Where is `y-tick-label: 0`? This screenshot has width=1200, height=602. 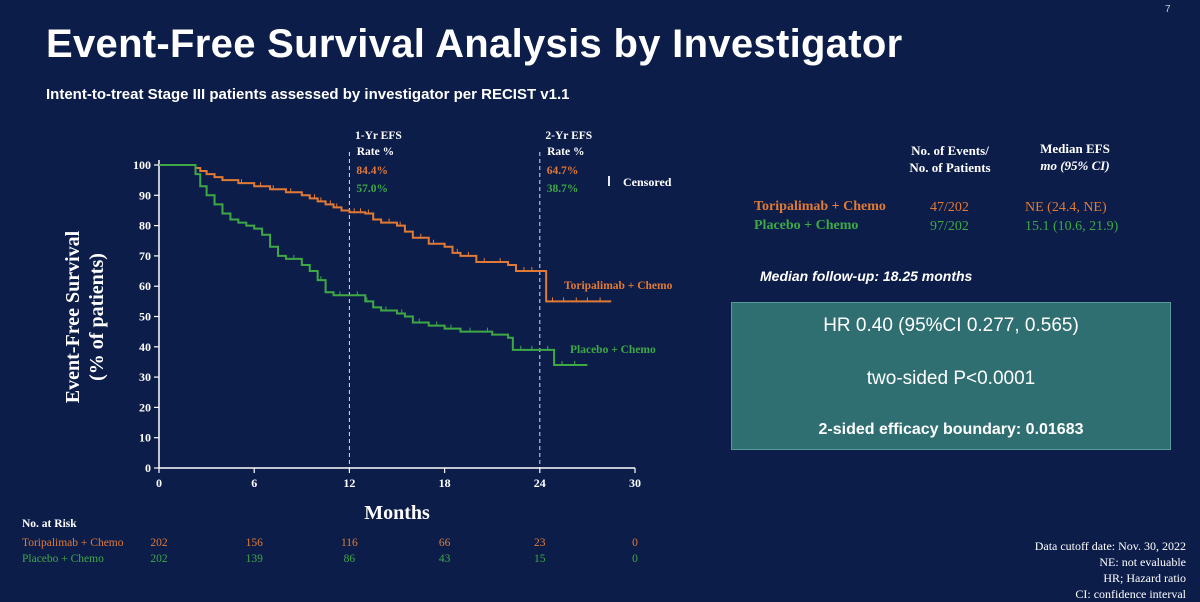 y-tick-label: 0 is located at coordinates (148, 468).